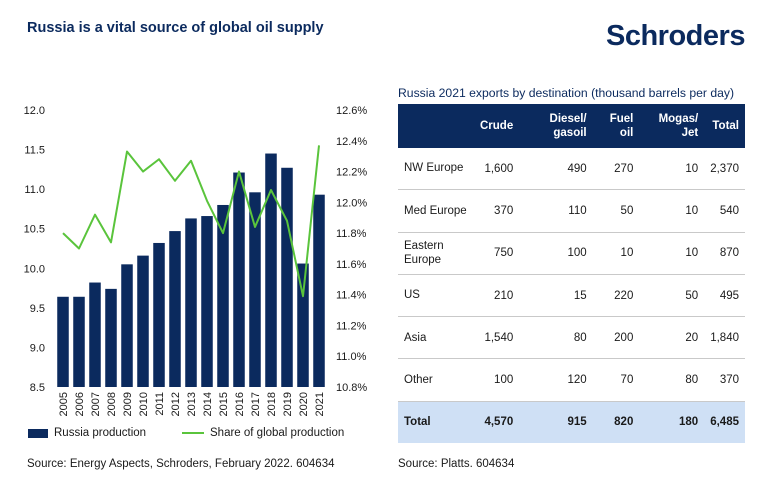 The image size is (770, 490). Describe the element at coordinates (351, 357) in the screenshot. I see `y-right-tick-label: 11.0%` at that location.